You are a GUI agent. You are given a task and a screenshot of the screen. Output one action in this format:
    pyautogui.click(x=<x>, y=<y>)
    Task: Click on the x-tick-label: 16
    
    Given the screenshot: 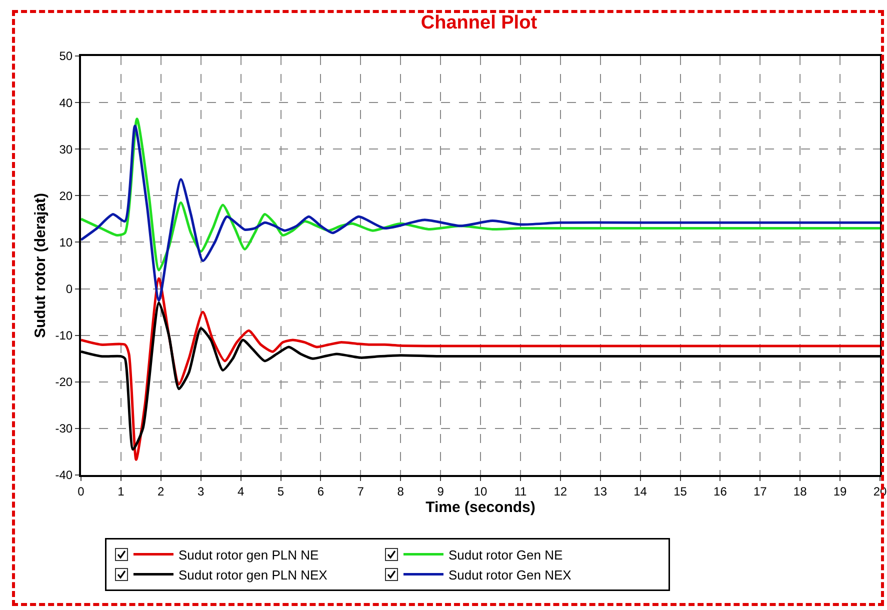 What is the action you would take?
    pyautogui.click(x=721, y=491)
    